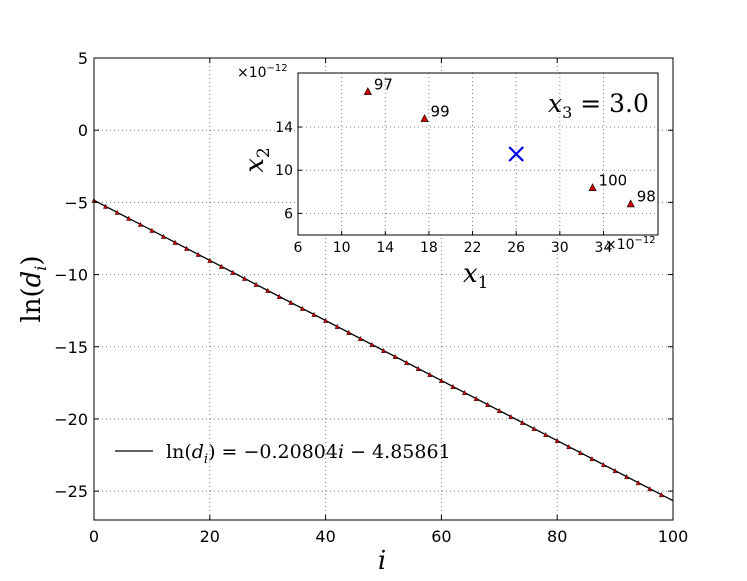 This screenshot has height=581, width=747. What do you see at coordinates (71, 347) in the screenshot?
I see `main-ytick-label: −15` at bounding box center [71, 347].